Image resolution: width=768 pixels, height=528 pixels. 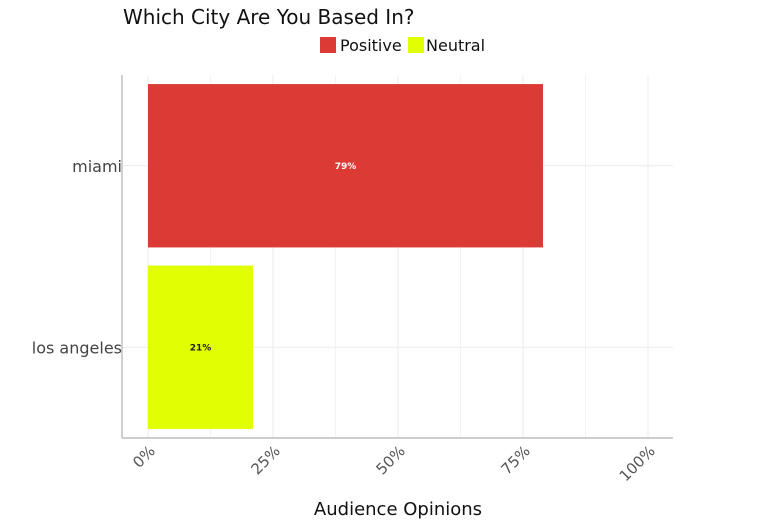 What do you see at coordinates (265, 460) in the screenshot?
I see `x-tick-label: 25%` at bounding box center [265, 460].